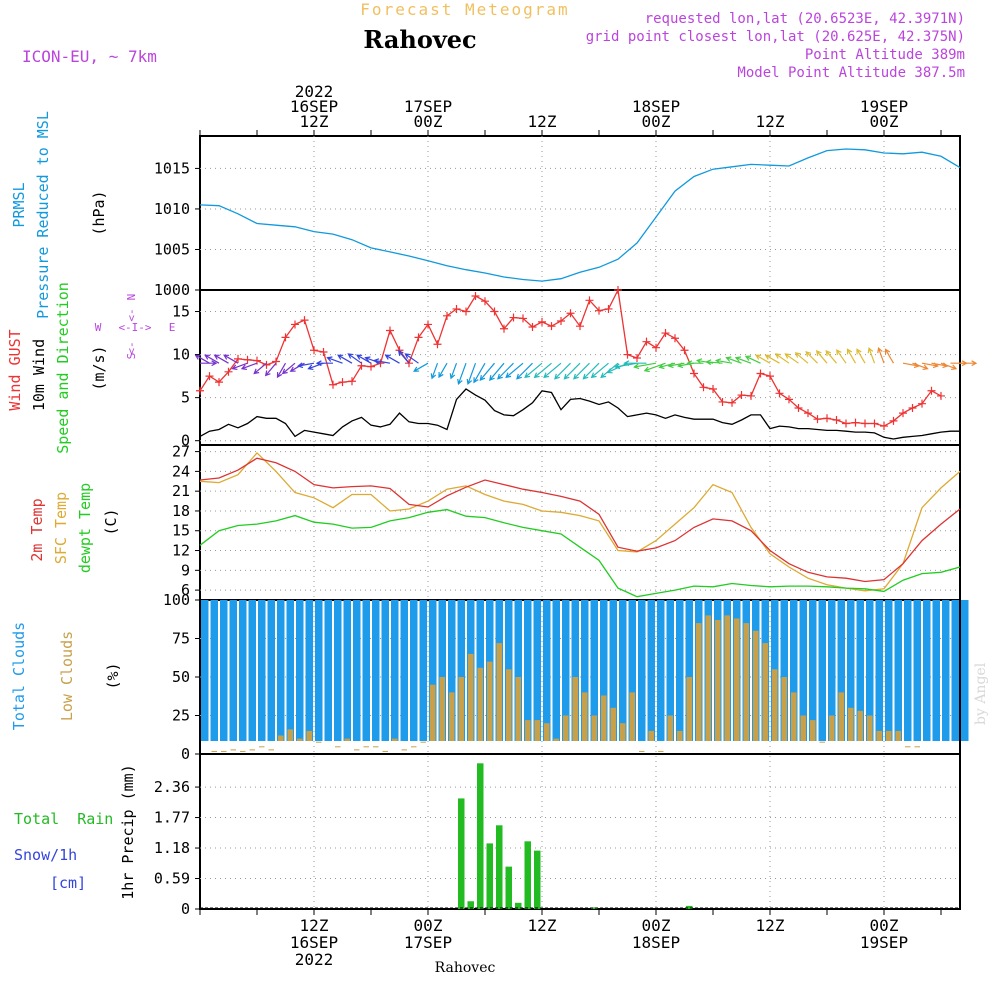 Image resolution: width=1000 pixels, height=1000 pixels. What do you see at coordinates (185, 398) in the screenshot?
I see `y-tick-label: 5` at bounding box center [185, 398].